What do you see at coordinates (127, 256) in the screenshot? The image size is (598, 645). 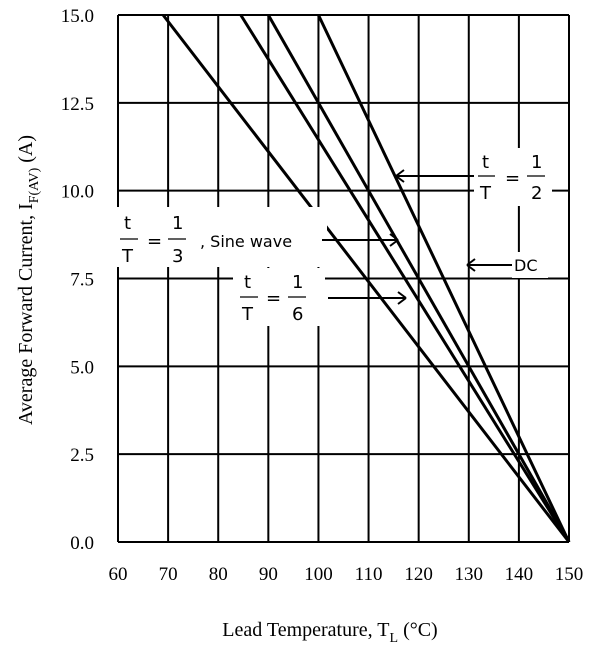 I see `annotation-third-T: T` at bounding box center [127, 256].